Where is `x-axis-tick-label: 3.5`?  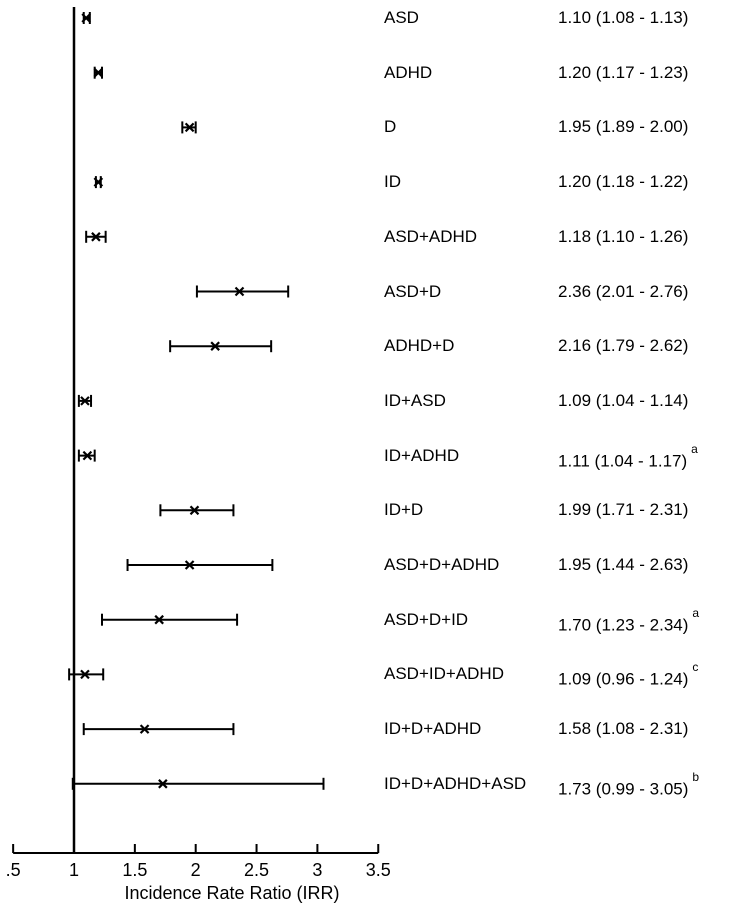 x-axis-tick-label: 3.5 is located at coordinates (378, 870).